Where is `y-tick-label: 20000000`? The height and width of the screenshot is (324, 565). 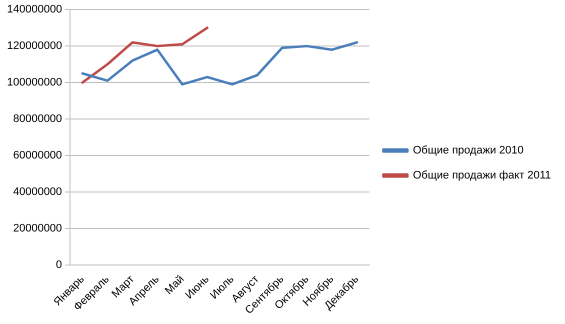 y-tick-label: 20000000 is located at coordinates (37, 228).